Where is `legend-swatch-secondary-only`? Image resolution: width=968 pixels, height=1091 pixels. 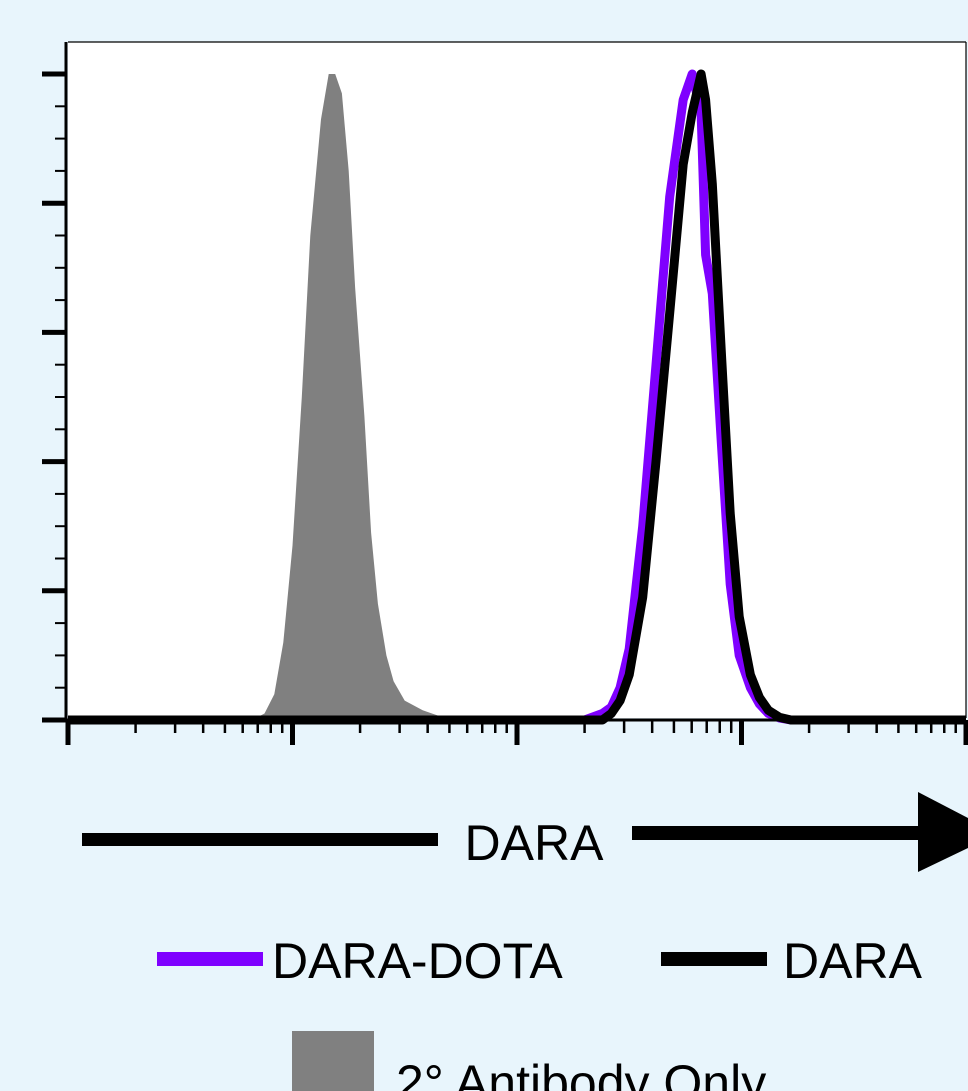
legend-swatch-secondary-only is located at coordinates (333, 1061).